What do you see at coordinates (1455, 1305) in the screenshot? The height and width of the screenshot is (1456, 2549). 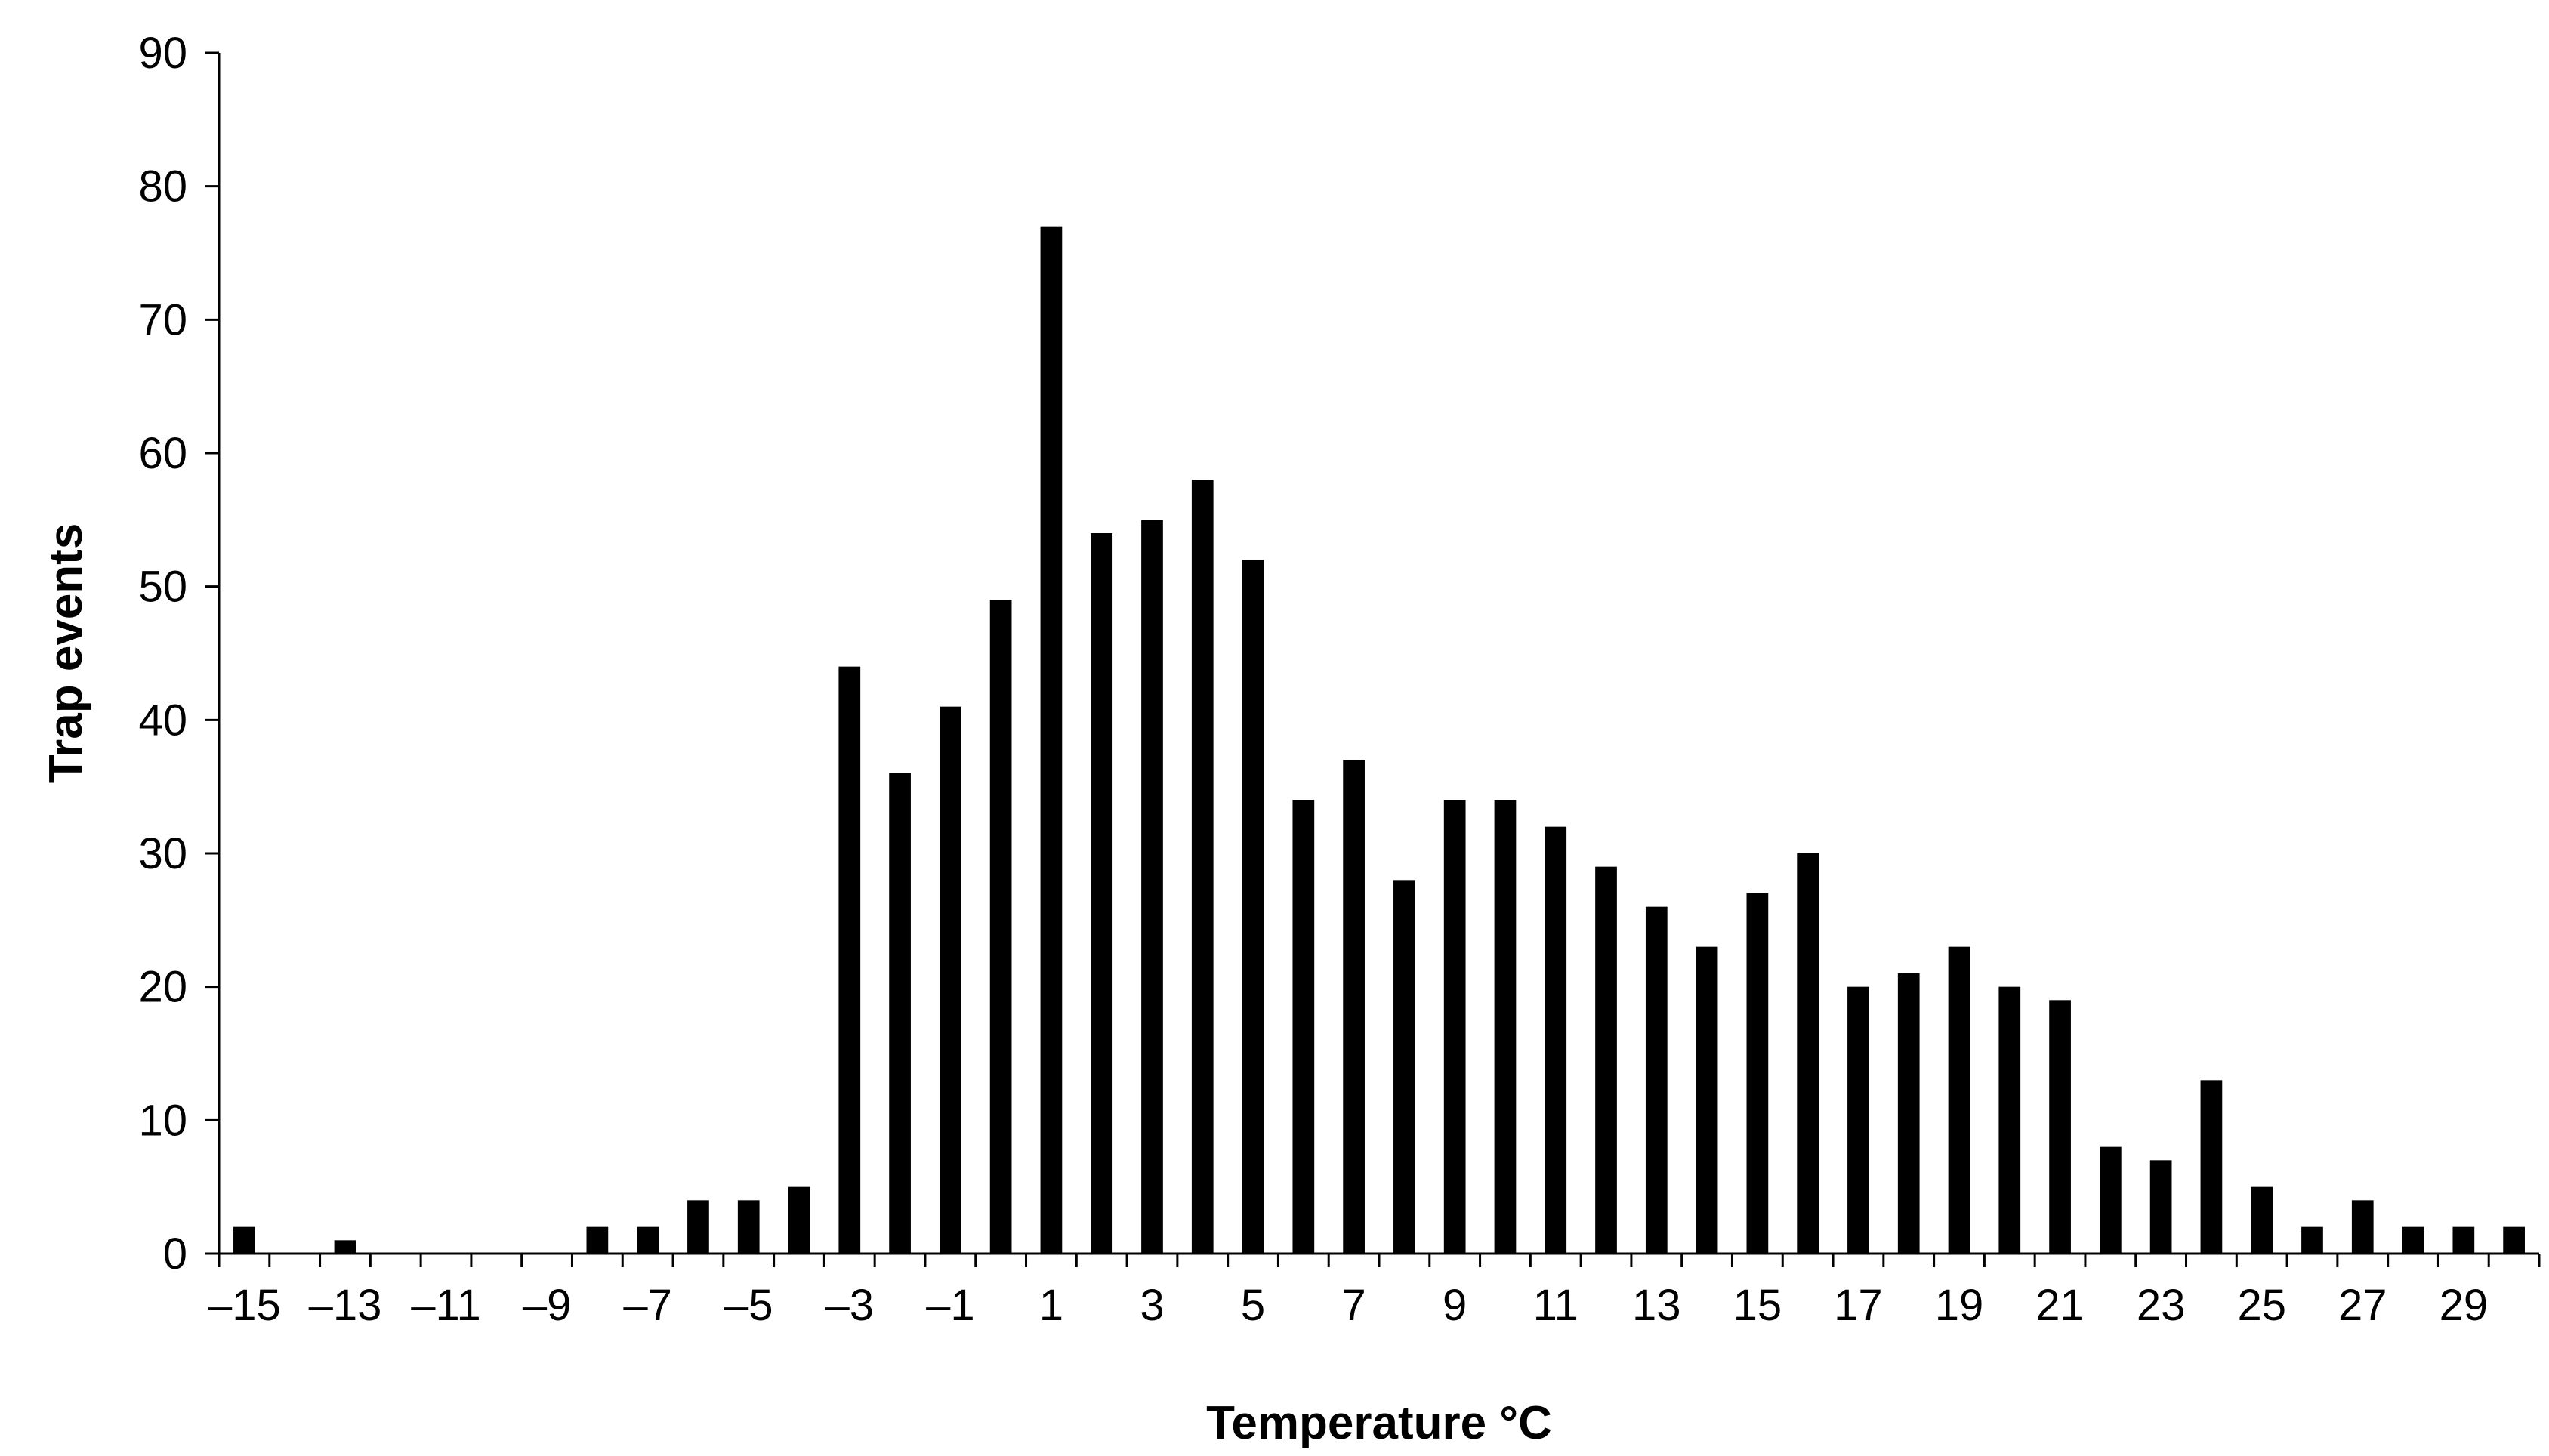 I see `x-tick-label: 9` at bounding box center [1455, 1305].